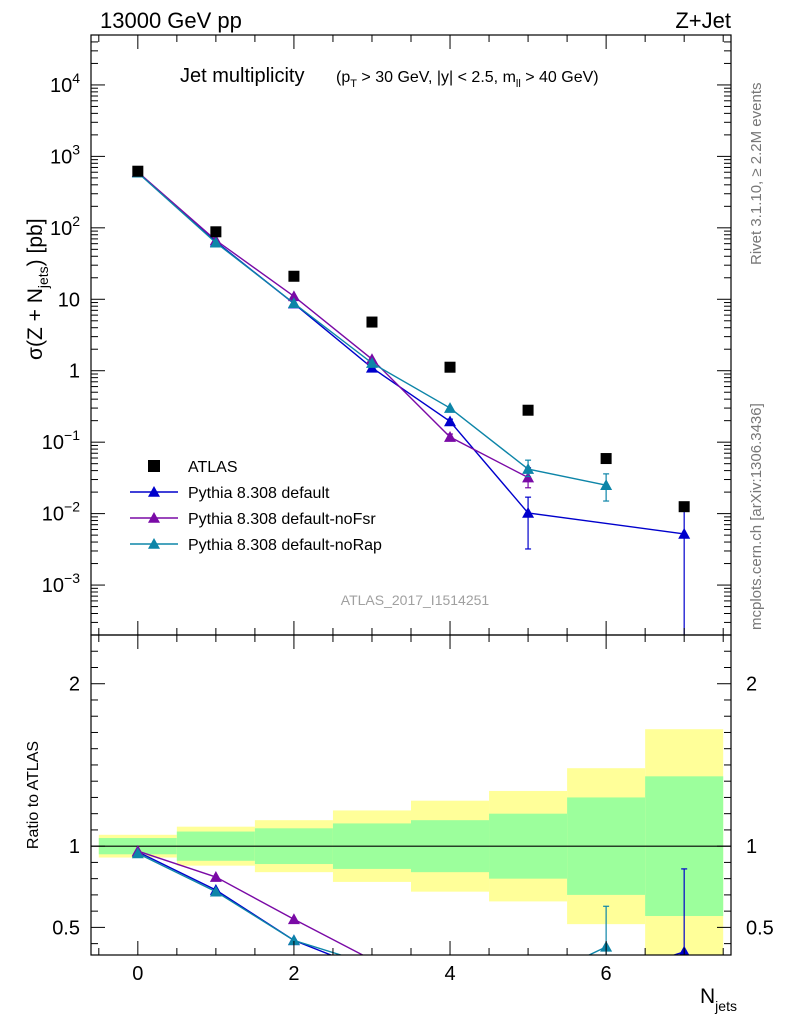  I want to click on x-tick-label: 4, so click(449, 974).